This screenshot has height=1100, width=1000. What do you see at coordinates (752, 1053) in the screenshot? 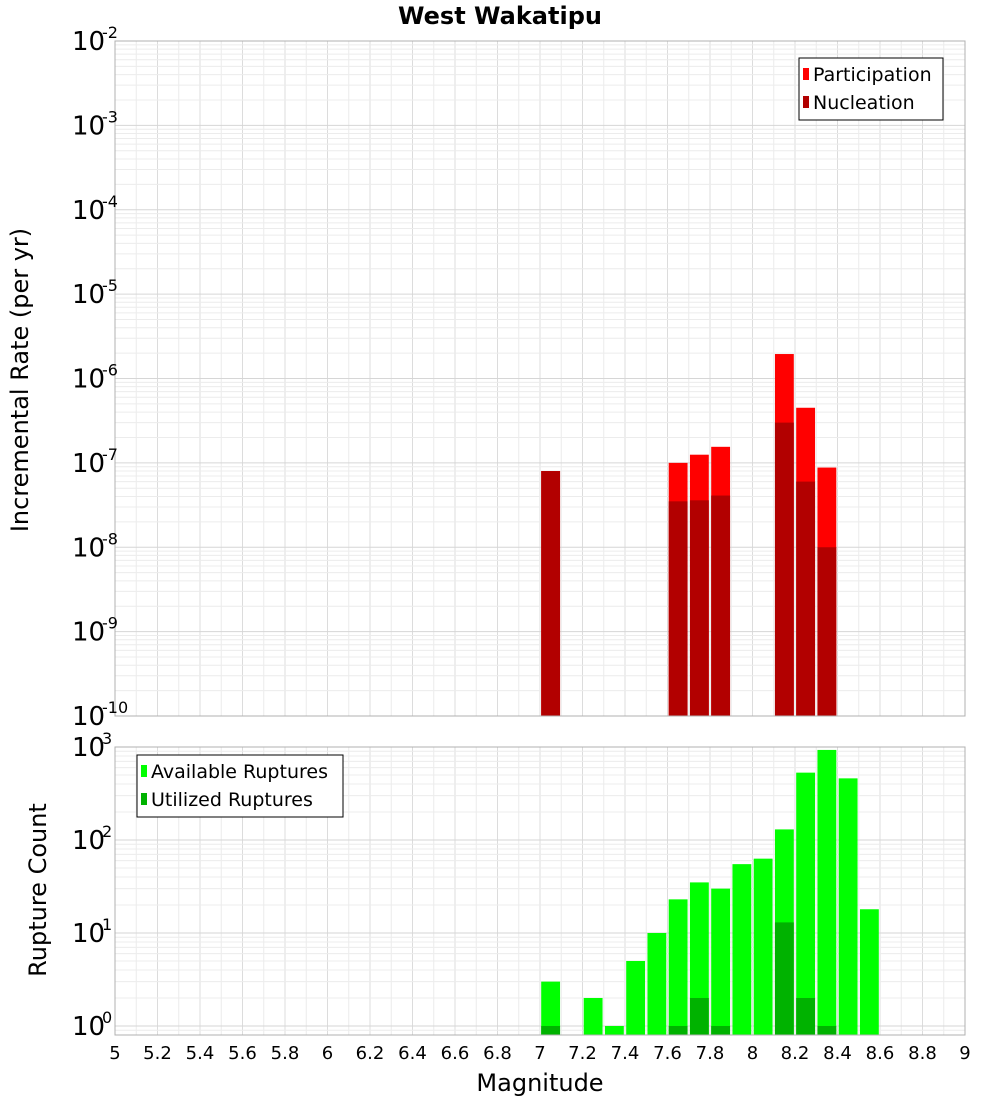
I see `x-tick-label: 8` at bounding box center [752, 1053].